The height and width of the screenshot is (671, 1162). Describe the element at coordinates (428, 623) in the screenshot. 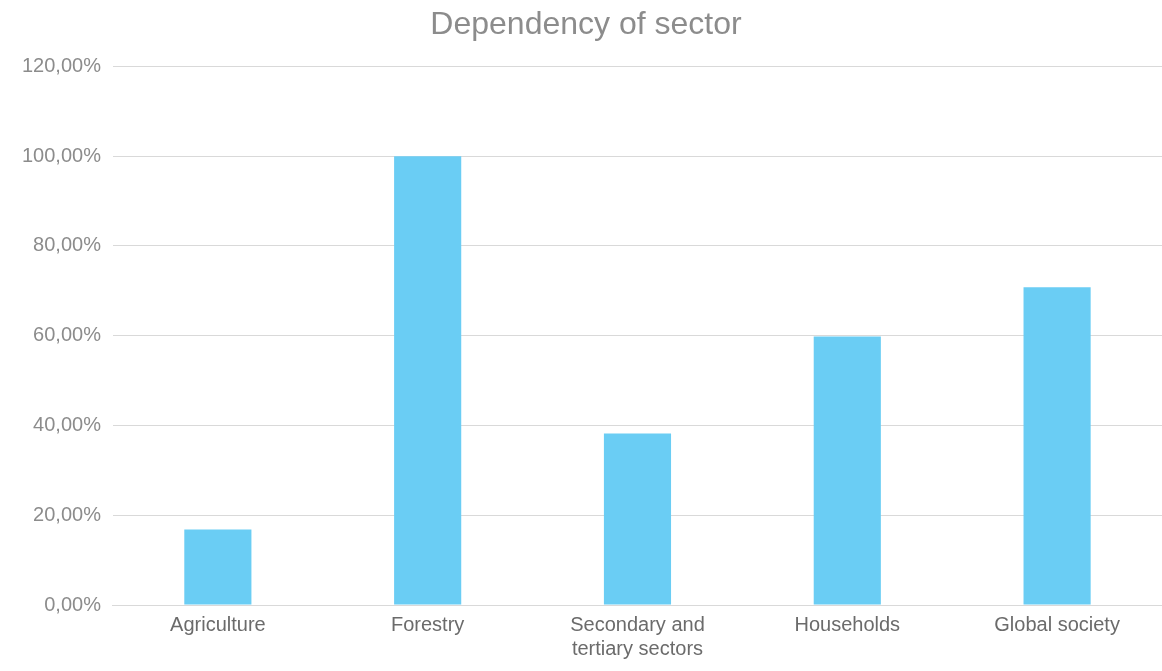

I see `x-tick-label: Forestry` at that location.